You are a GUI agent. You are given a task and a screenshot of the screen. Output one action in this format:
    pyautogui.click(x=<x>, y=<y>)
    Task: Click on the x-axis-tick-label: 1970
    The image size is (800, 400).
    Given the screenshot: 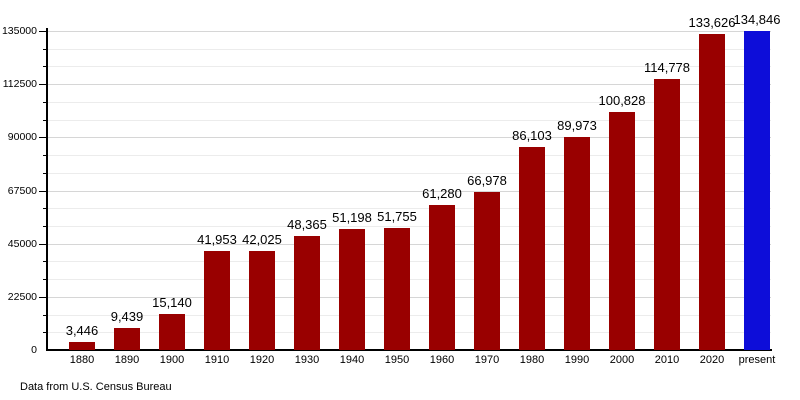 What is the action you would take?
    pyautogui.click(x=487, y=360)
    